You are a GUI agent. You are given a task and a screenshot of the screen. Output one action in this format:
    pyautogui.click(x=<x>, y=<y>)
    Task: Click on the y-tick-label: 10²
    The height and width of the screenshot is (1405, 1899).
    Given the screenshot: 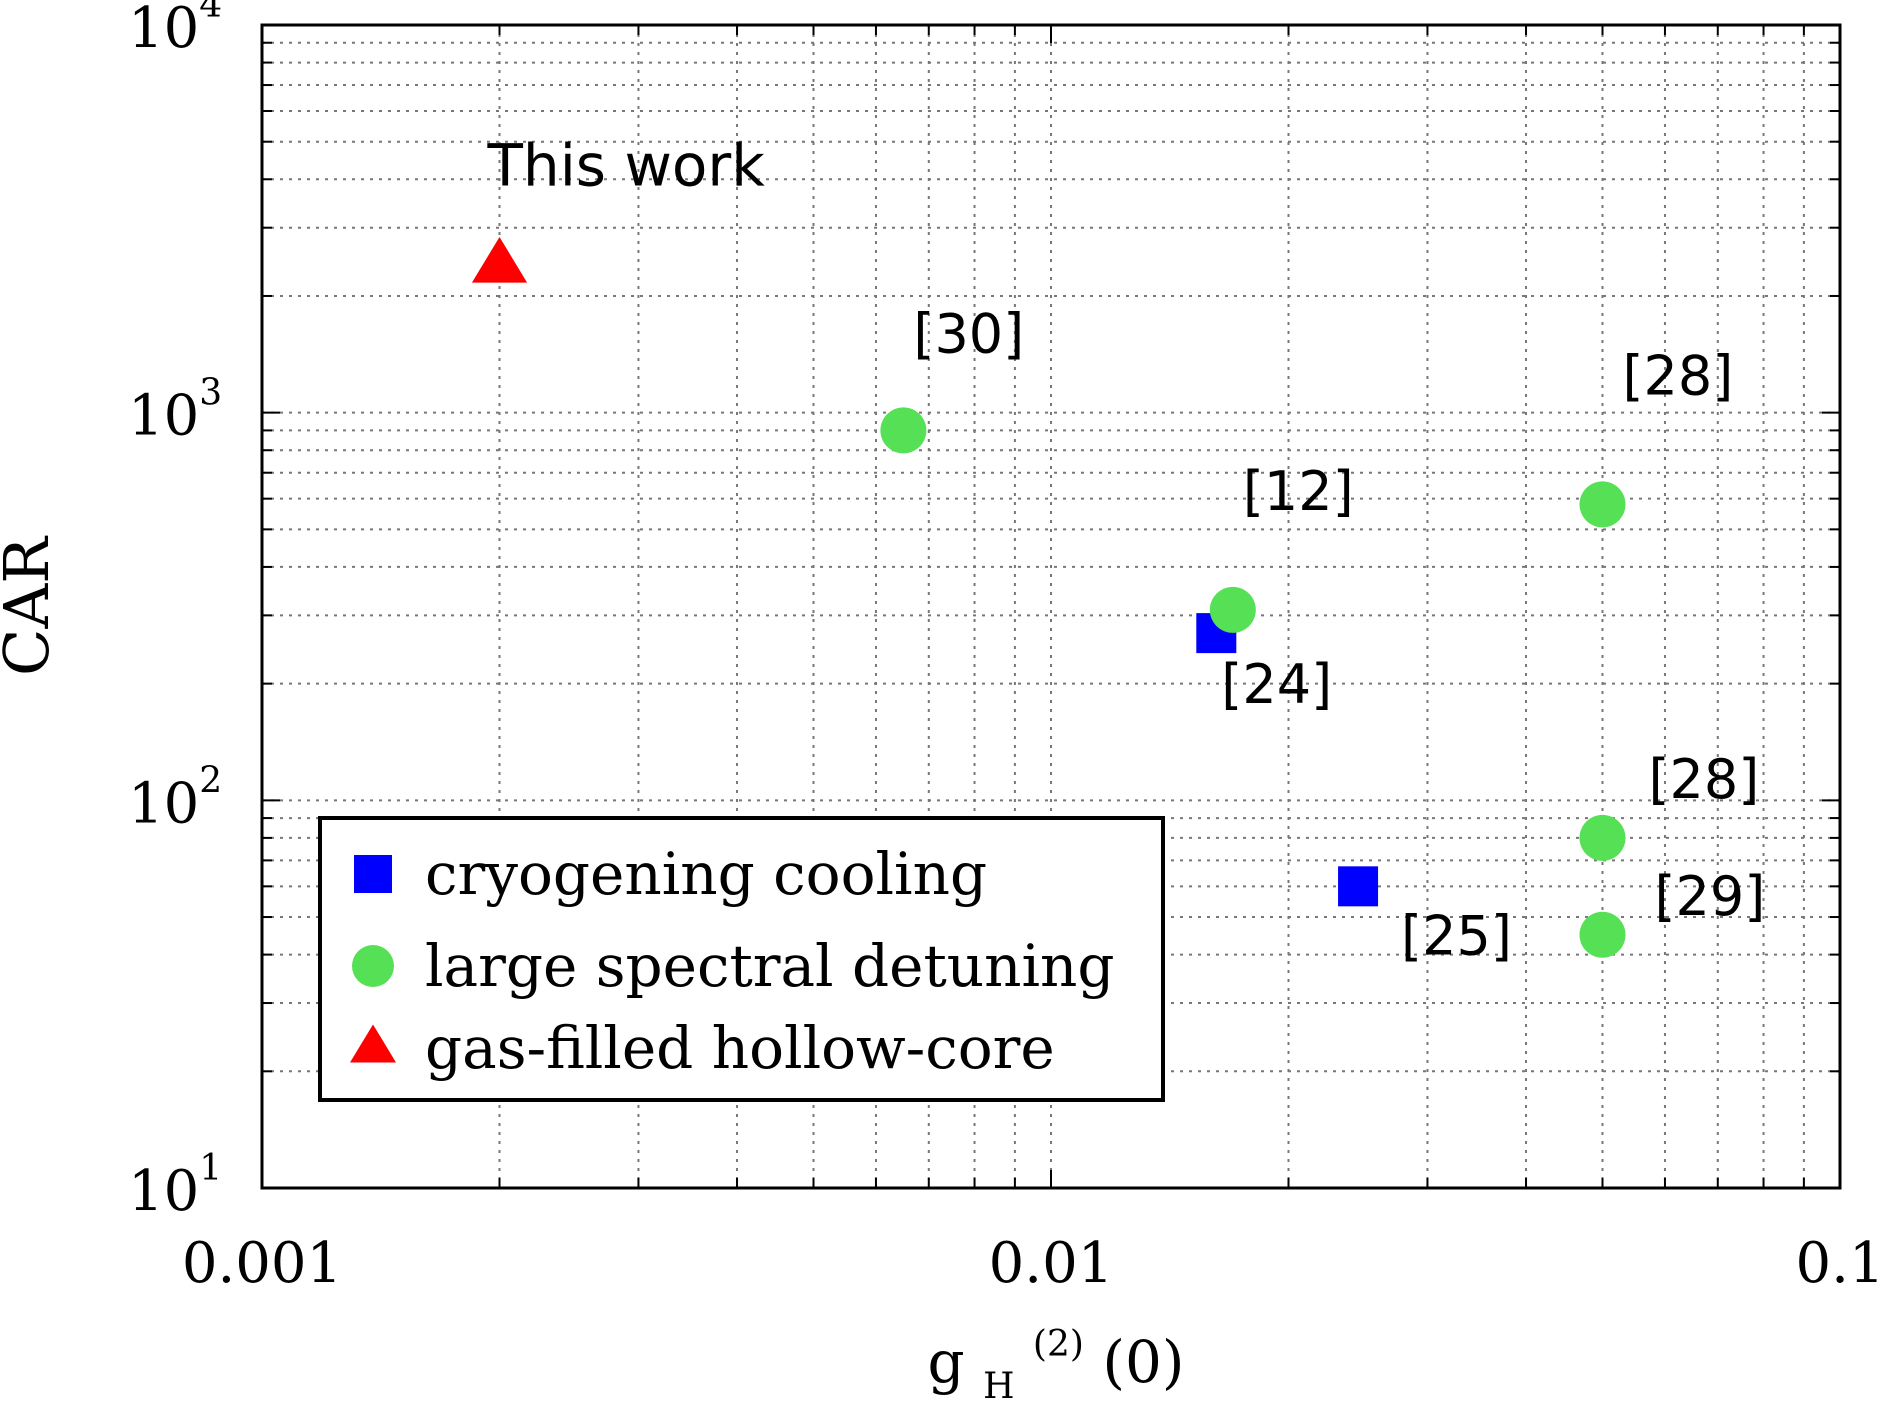 What is the action you would take?
    pyautogui.click(x=175, y=798)
    